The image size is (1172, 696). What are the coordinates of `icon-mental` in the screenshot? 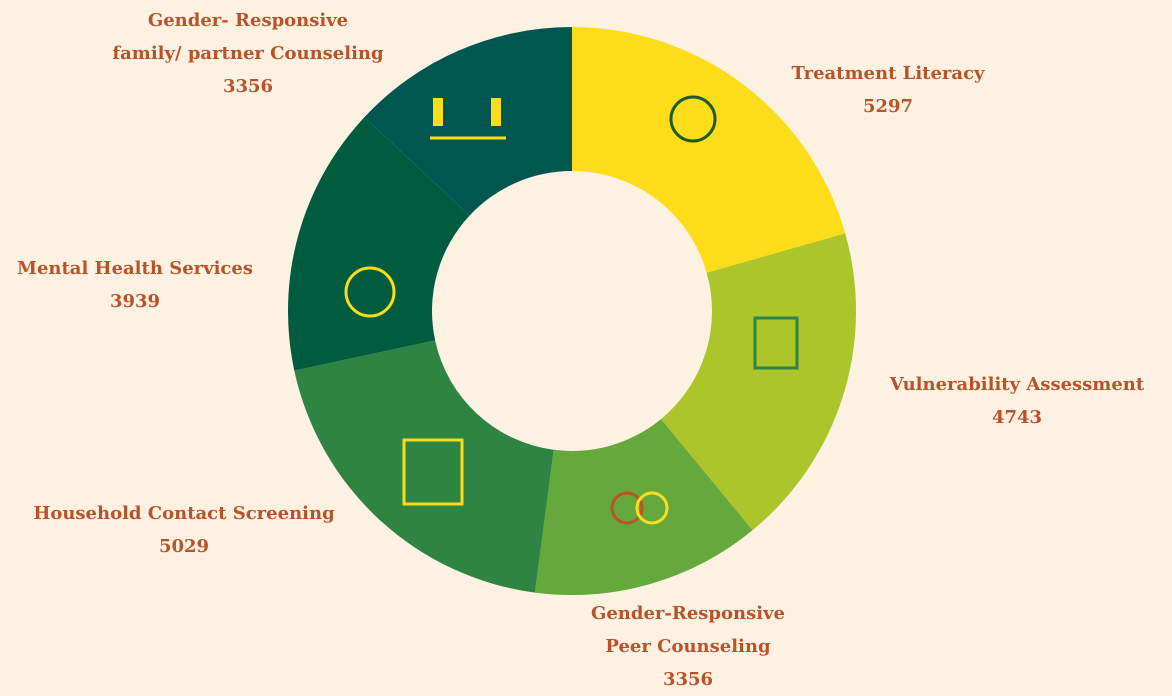 It's located at (370, 292).